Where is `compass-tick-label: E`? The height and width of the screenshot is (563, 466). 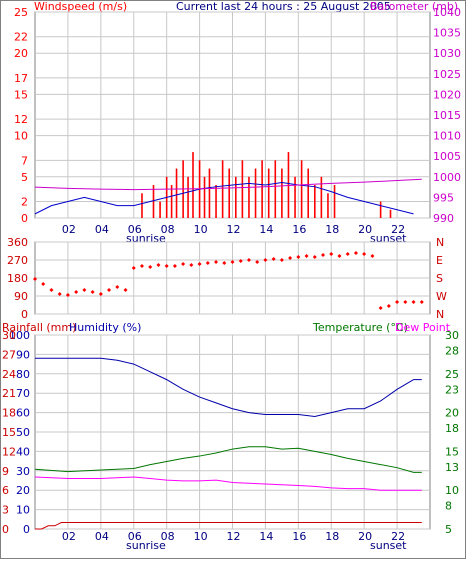 compass-tick-label: E is located at coordinates (439, 260).